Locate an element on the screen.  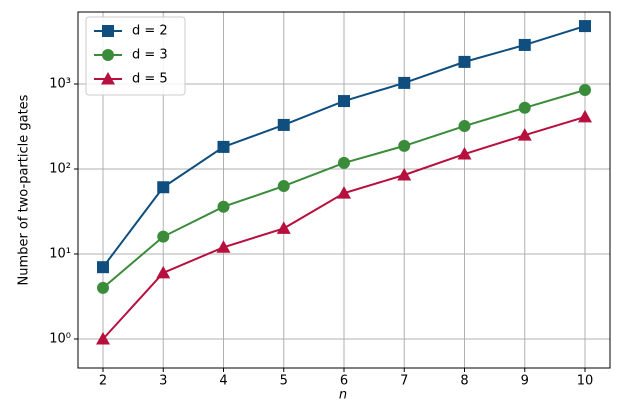
legend-label: d = 3 is located at coordinates (150, 55).